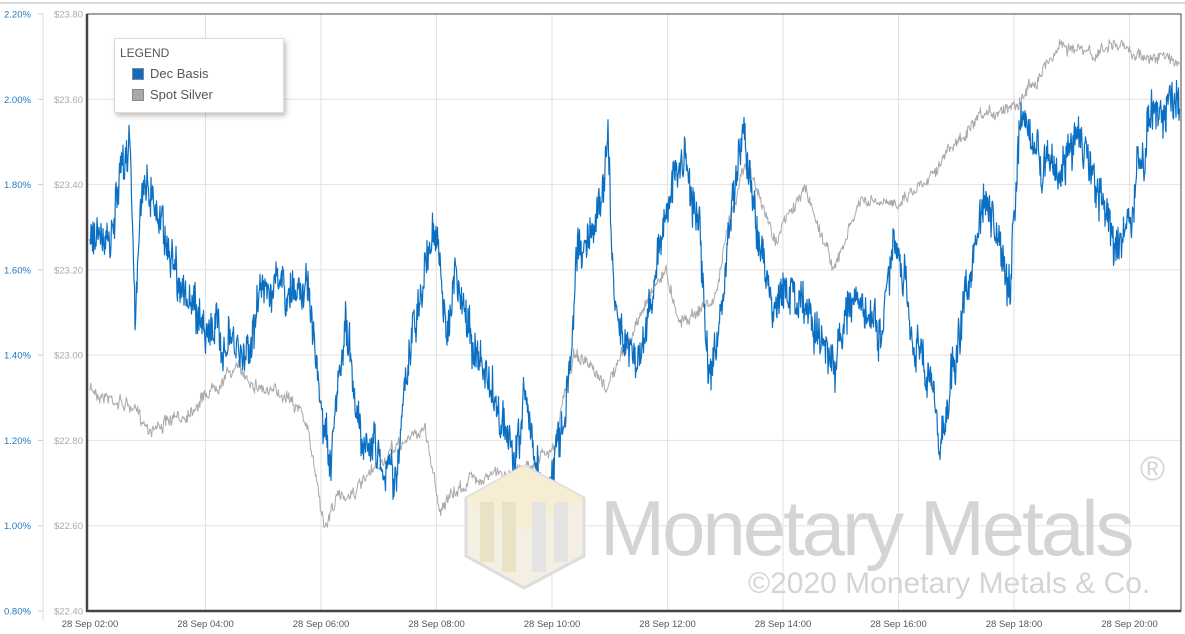 The height and width of the screenshot is (634, 1185). Describe the element at coordinates (17, 526) in the screenshot. I see `y-left-tick-label: 1.00%` at that location.